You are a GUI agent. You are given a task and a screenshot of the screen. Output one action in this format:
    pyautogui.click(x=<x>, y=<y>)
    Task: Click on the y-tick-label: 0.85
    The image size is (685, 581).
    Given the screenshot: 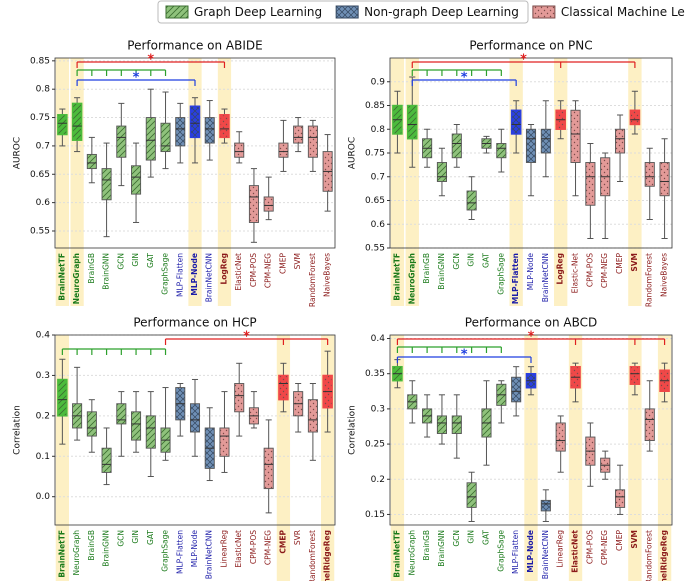 What is the action you would take?
    pyautogui.click(x=375, y=106)
    